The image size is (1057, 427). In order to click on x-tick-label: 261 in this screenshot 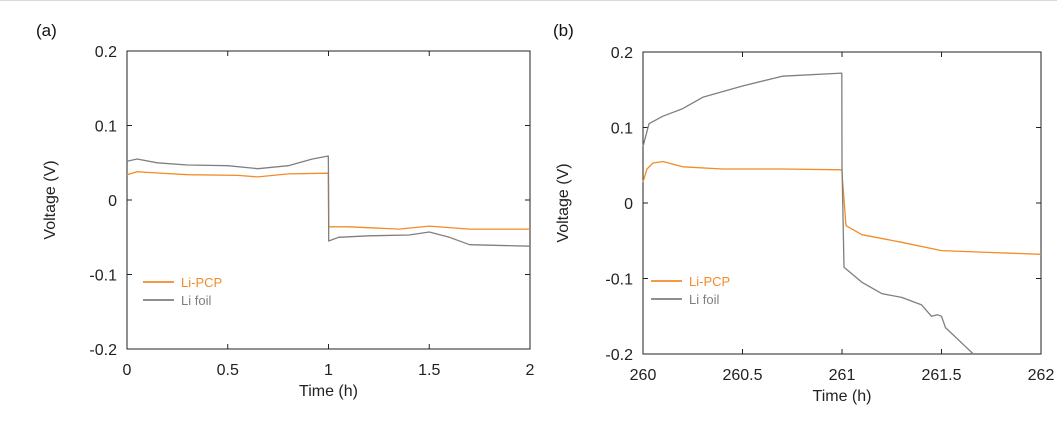, I will do `click(842, 375)`.